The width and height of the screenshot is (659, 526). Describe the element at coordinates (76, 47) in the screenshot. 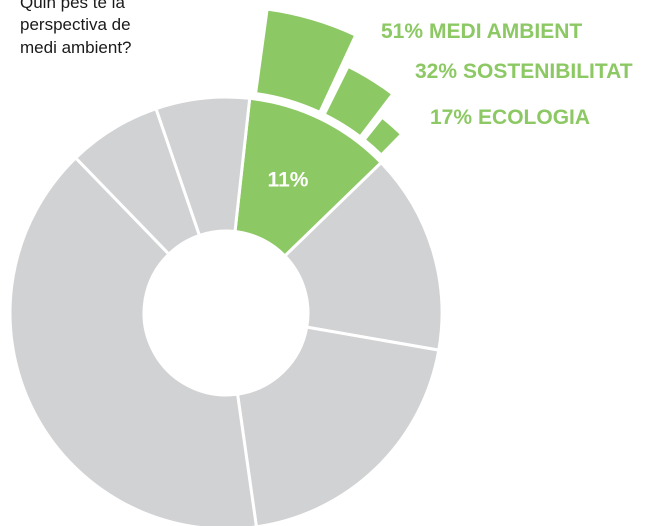

I see `chart-title: medi ambient?` at that location.